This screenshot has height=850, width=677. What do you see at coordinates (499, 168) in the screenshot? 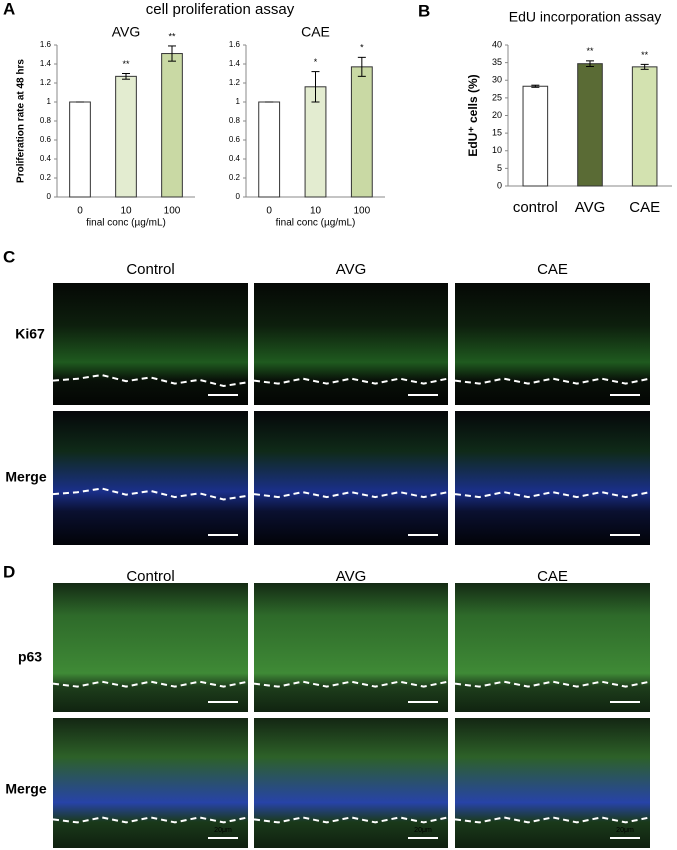
I see `y-tick-label: 5` at bounding box center [499, 168].